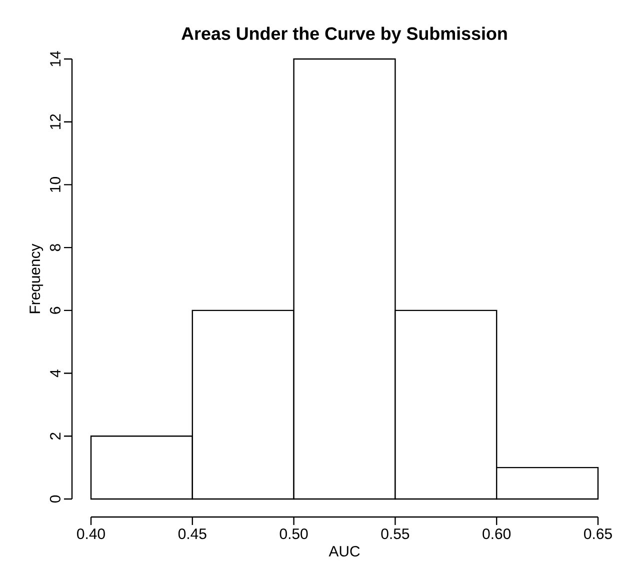 This screenshot has width=617, height=575. I want to click on x-tick-label: 0.50, so click(294, 534).